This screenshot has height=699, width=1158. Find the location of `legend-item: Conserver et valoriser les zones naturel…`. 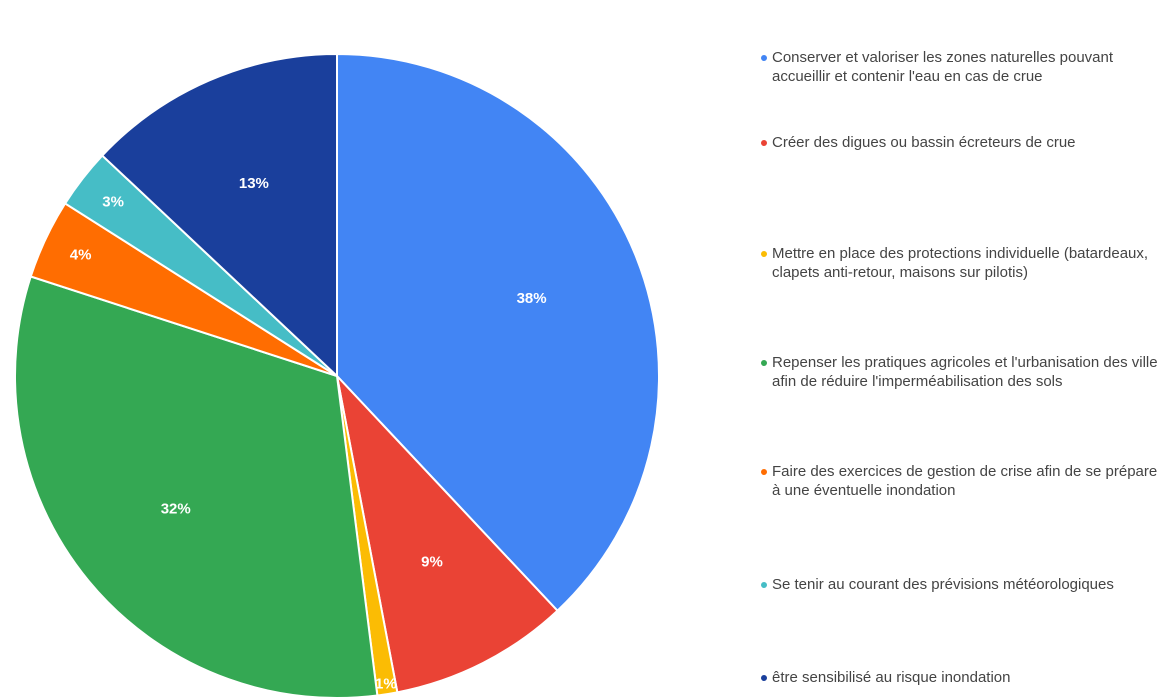

legend-item: Conserver et valoriser les zones naturel… is located at coordinates (959, 67).